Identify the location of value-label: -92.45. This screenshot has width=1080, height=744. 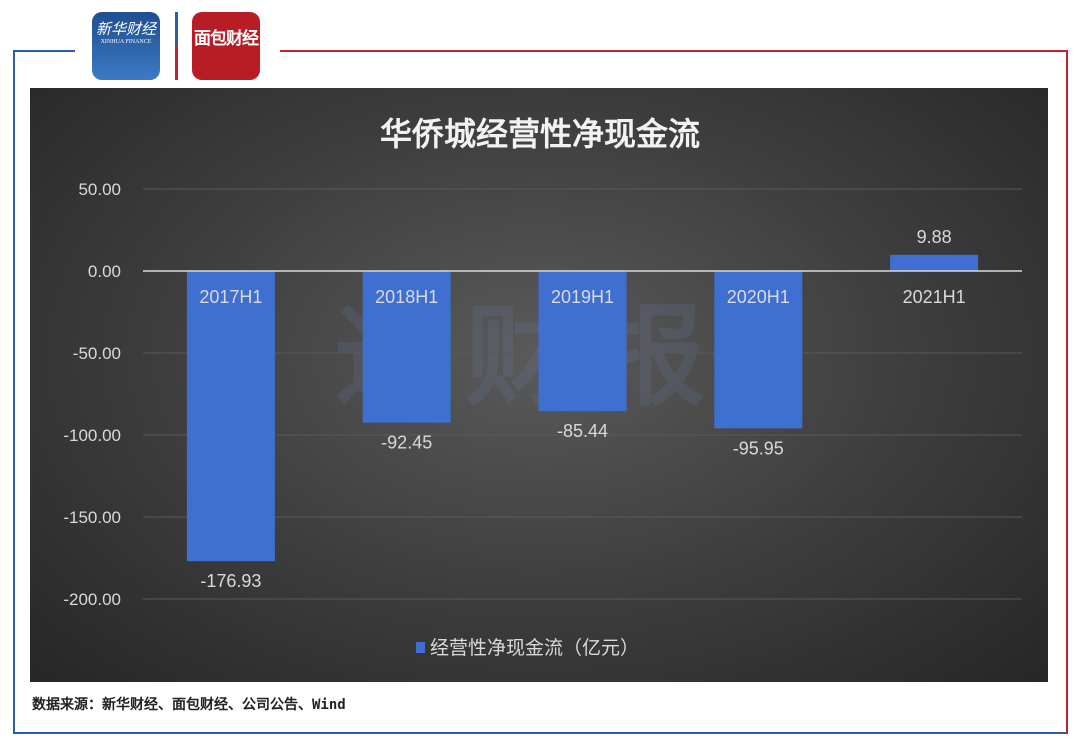
(406, 443).